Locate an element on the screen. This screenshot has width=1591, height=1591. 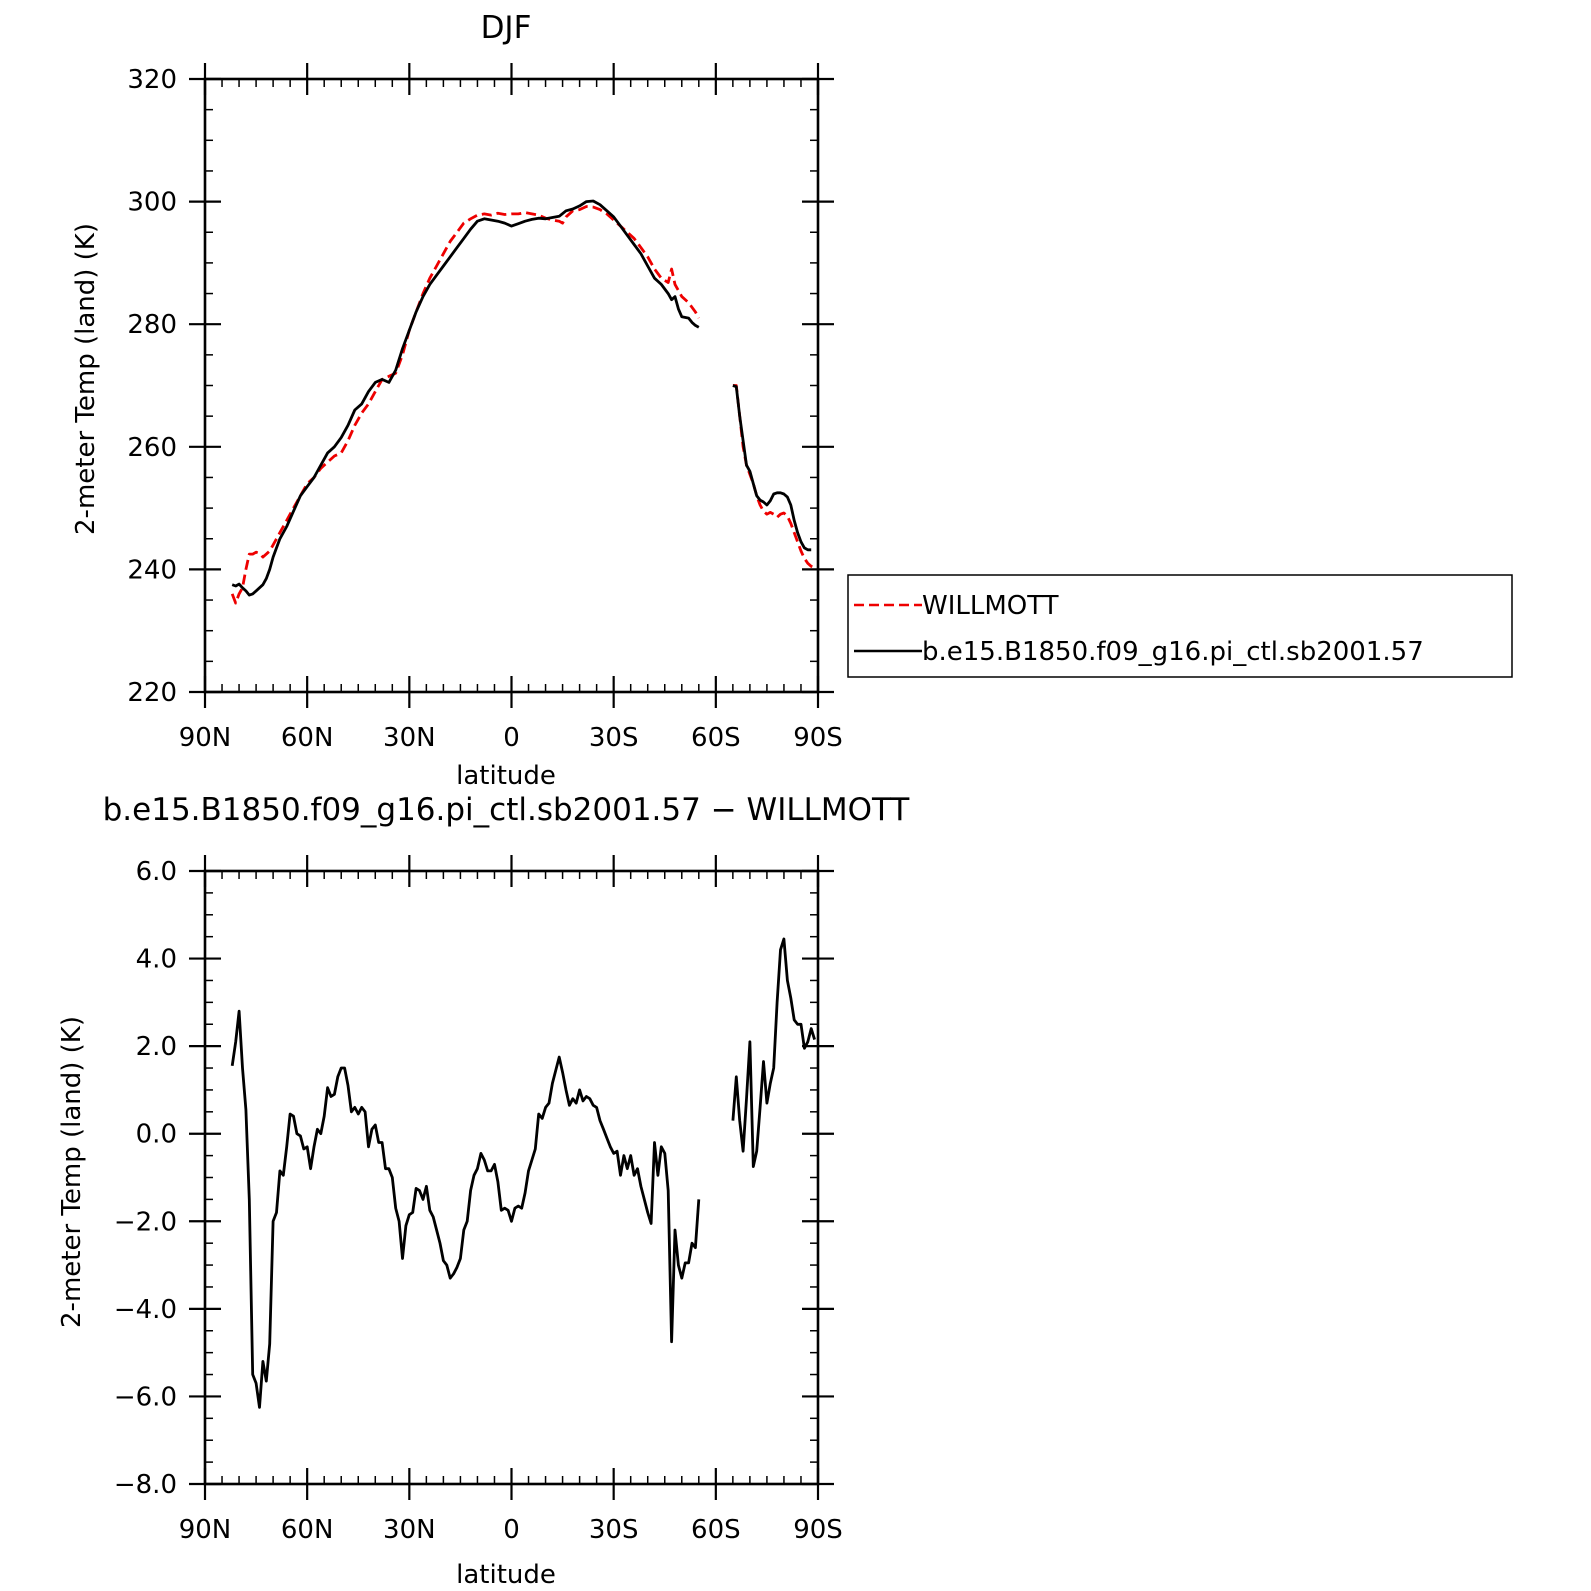
top-x-tick-label: 90N is located at coordinates (205, 738).